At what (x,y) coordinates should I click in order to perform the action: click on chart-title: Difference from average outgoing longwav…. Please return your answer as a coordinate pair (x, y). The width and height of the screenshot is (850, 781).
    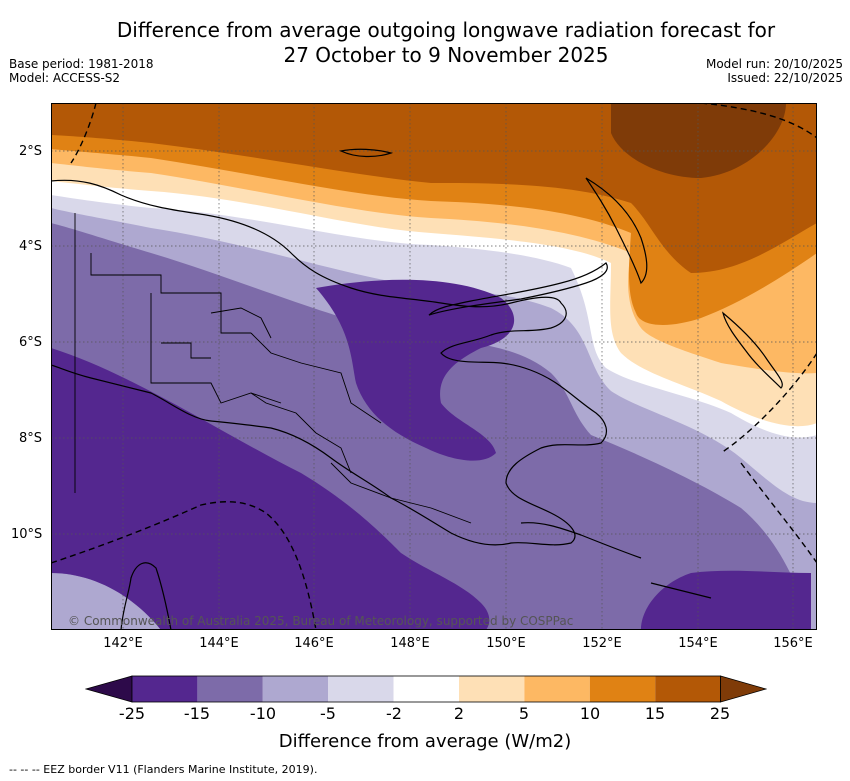
    Looking at the image, I should click on (425, 43).